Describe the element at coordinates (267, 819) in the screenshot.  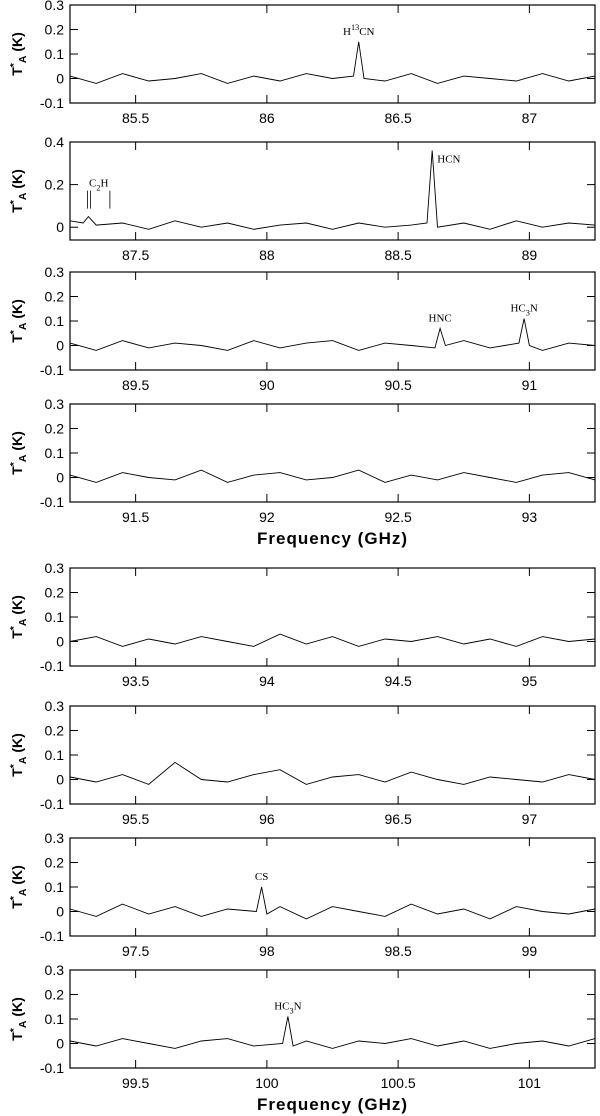
I see `x-tick-label: 96` at that location.